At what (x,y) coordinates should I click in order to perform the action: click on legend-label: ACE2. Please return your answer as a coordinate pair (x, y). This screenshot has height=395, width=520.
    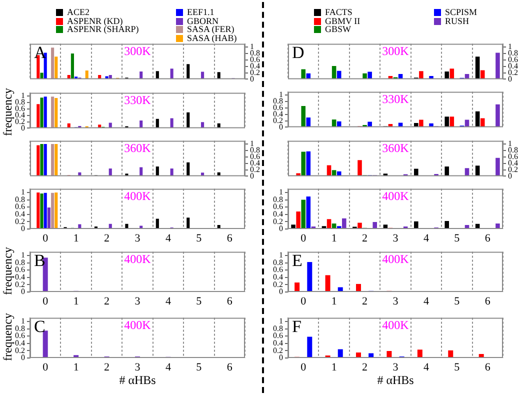
    Looking at the image, I should click on (78, 12).